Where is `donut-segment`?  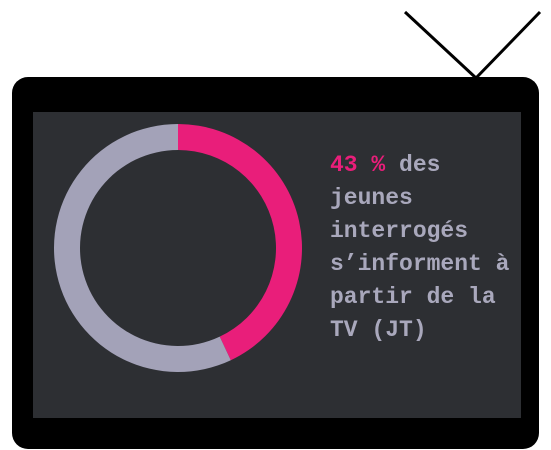
donut-segment is located at coordinates (240, 242).